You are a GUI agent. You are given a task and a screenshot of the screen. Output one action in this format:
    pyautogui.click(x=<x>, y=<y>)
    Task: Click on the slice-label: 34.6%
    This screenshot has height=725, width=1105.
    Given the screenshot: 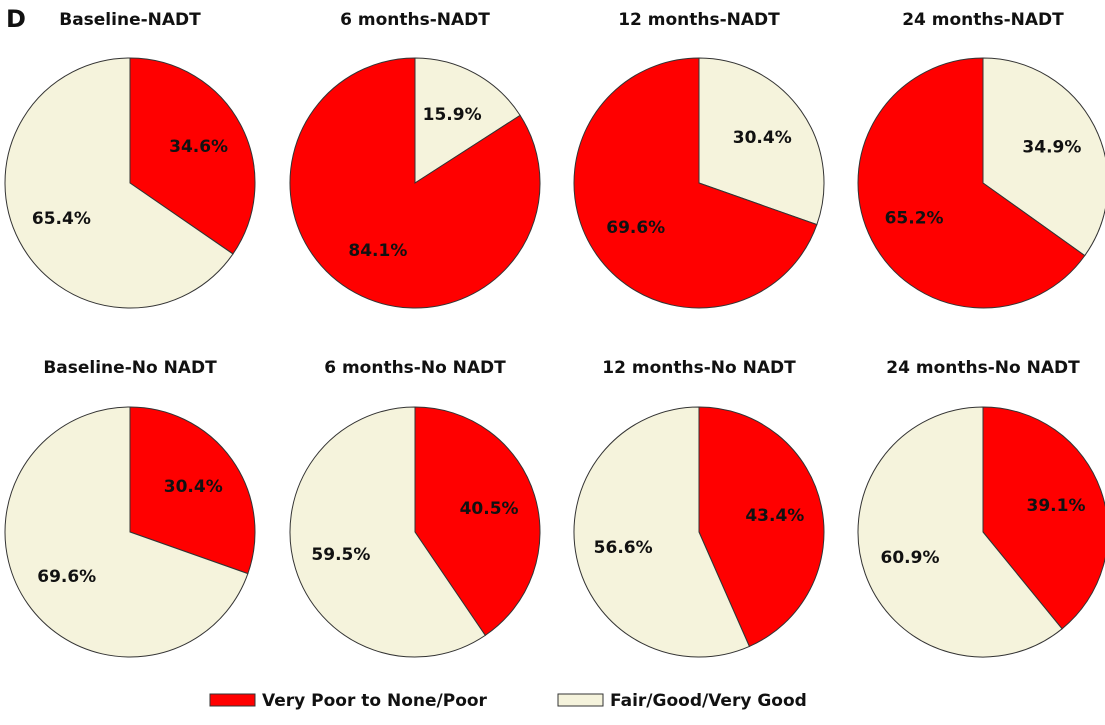 What is the action you would take?
    pyautogui.click(x=198, y=147)
    